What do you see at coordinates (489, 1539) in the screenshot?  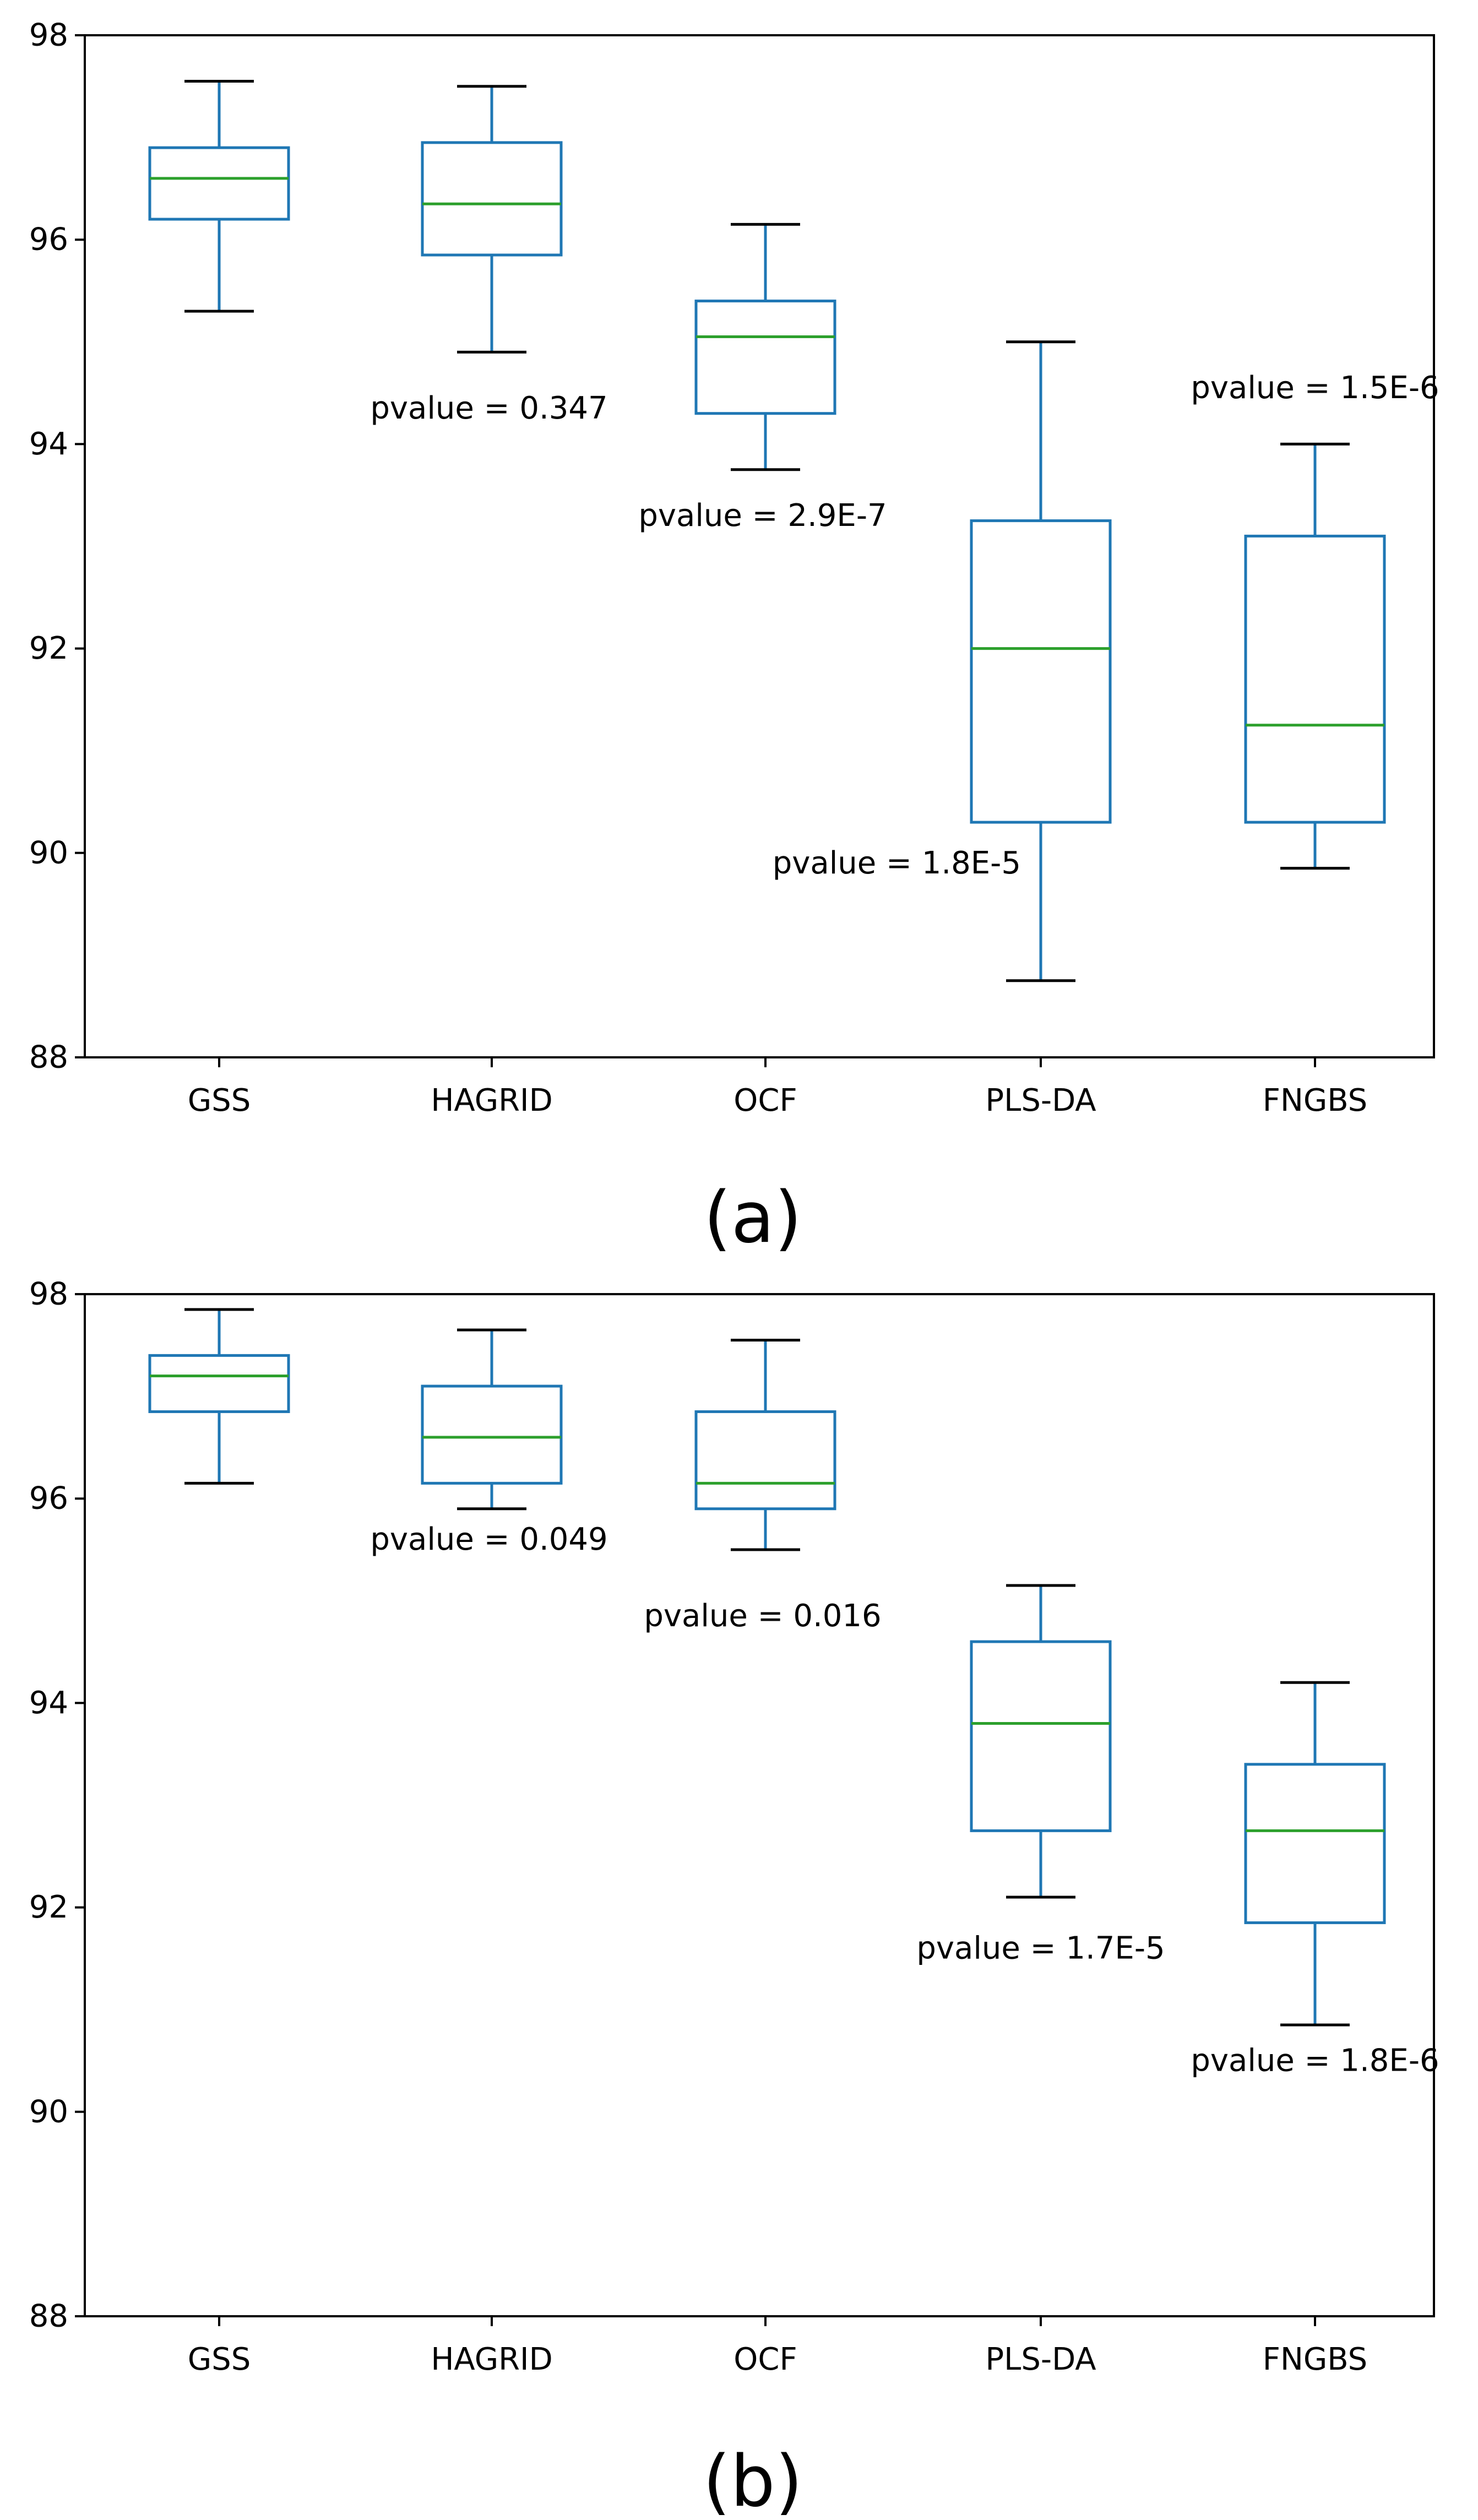 I see `pvalue-annotation: pvalue = 0.049` at bounding box center [489, 1539].